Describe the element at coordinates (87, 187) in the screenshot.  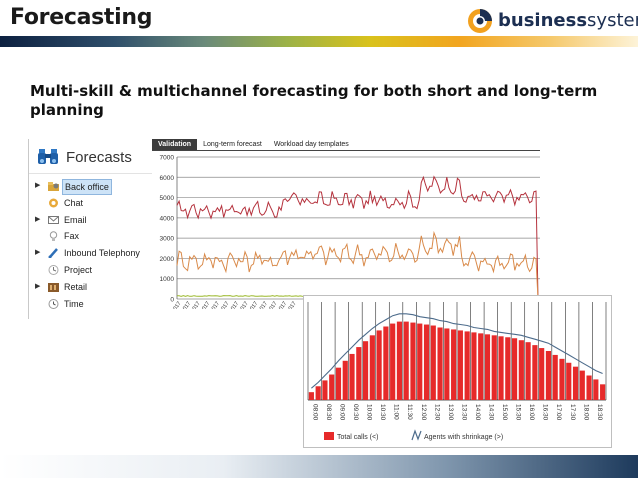
I see `tree-item-label: Back office` at that location.